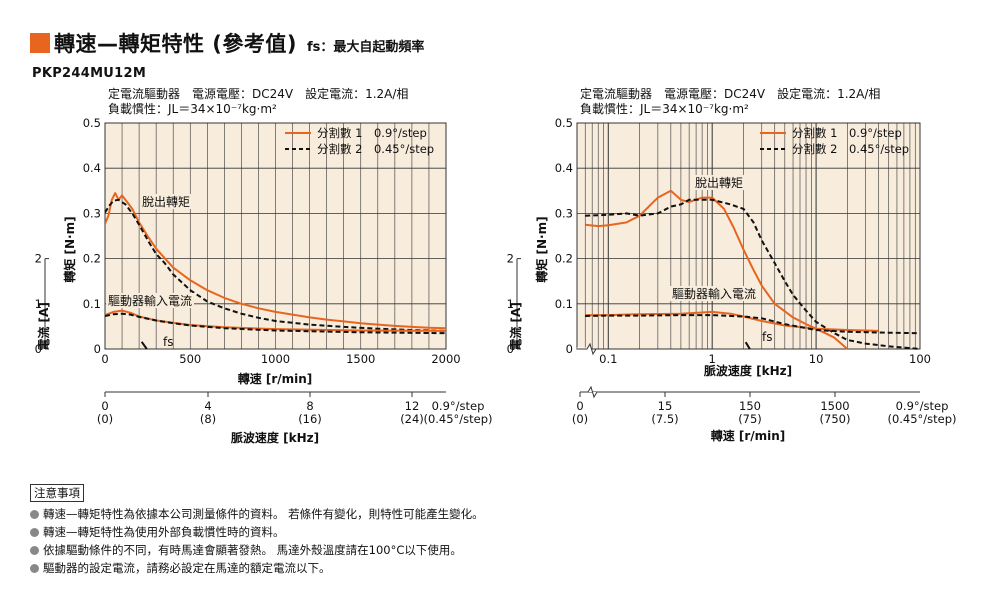 The height and width of the screenshot is (600, 982). Describe the element at coordinates (104, 359) in the screenshot. I see `x-tick-label: 0` at that location.